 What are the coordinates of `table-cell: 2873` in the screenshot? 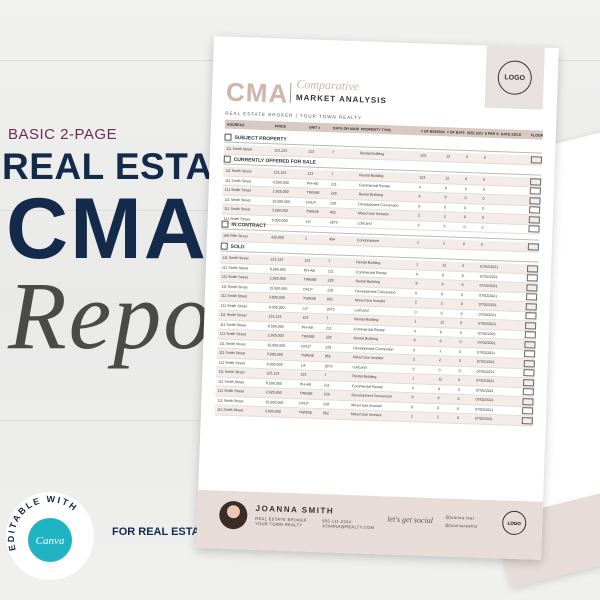 It's located at (328, 366).